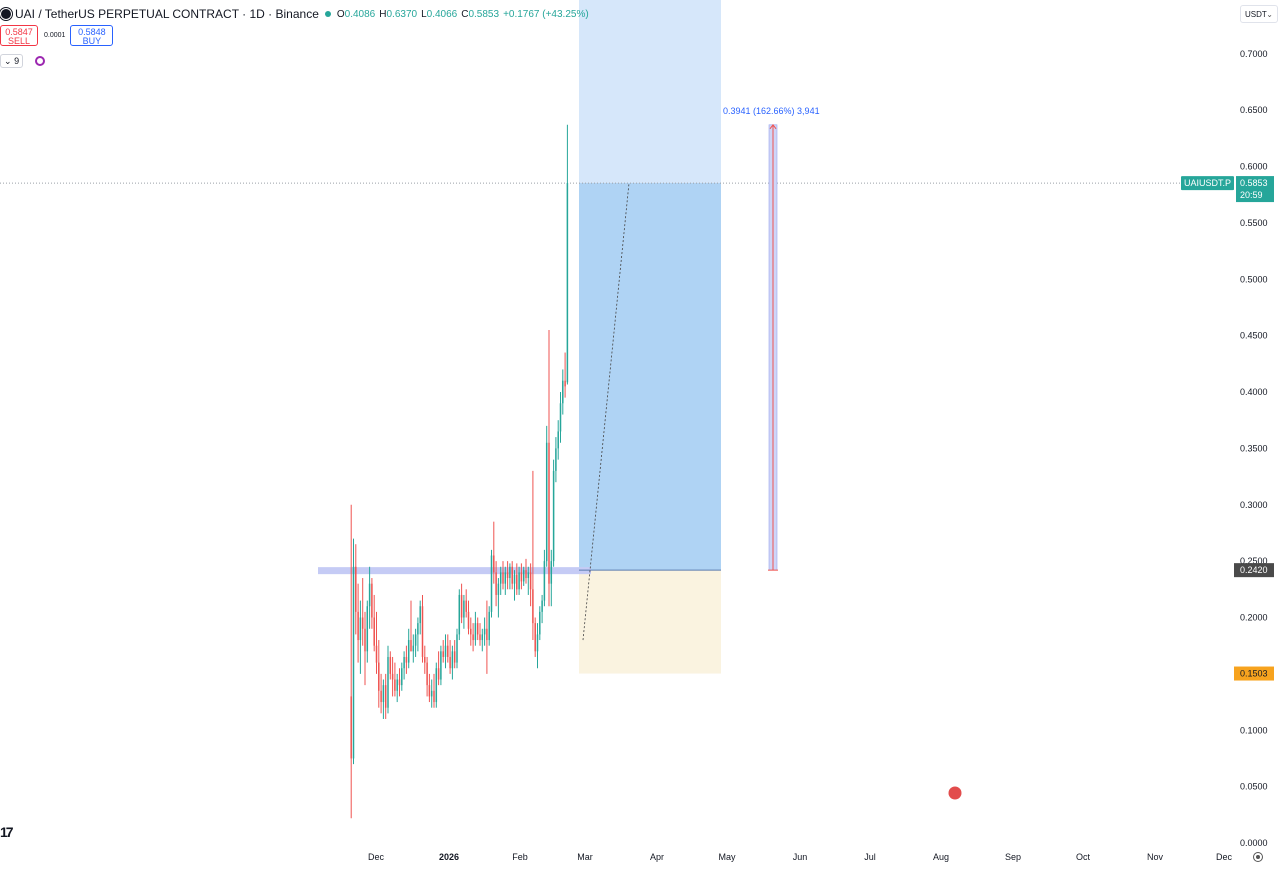 The image size is (1280, 875). Describe the element at coordinates (92, 35) in the screenshot. I see `buy-button: 0.5848 BUY` at that location.